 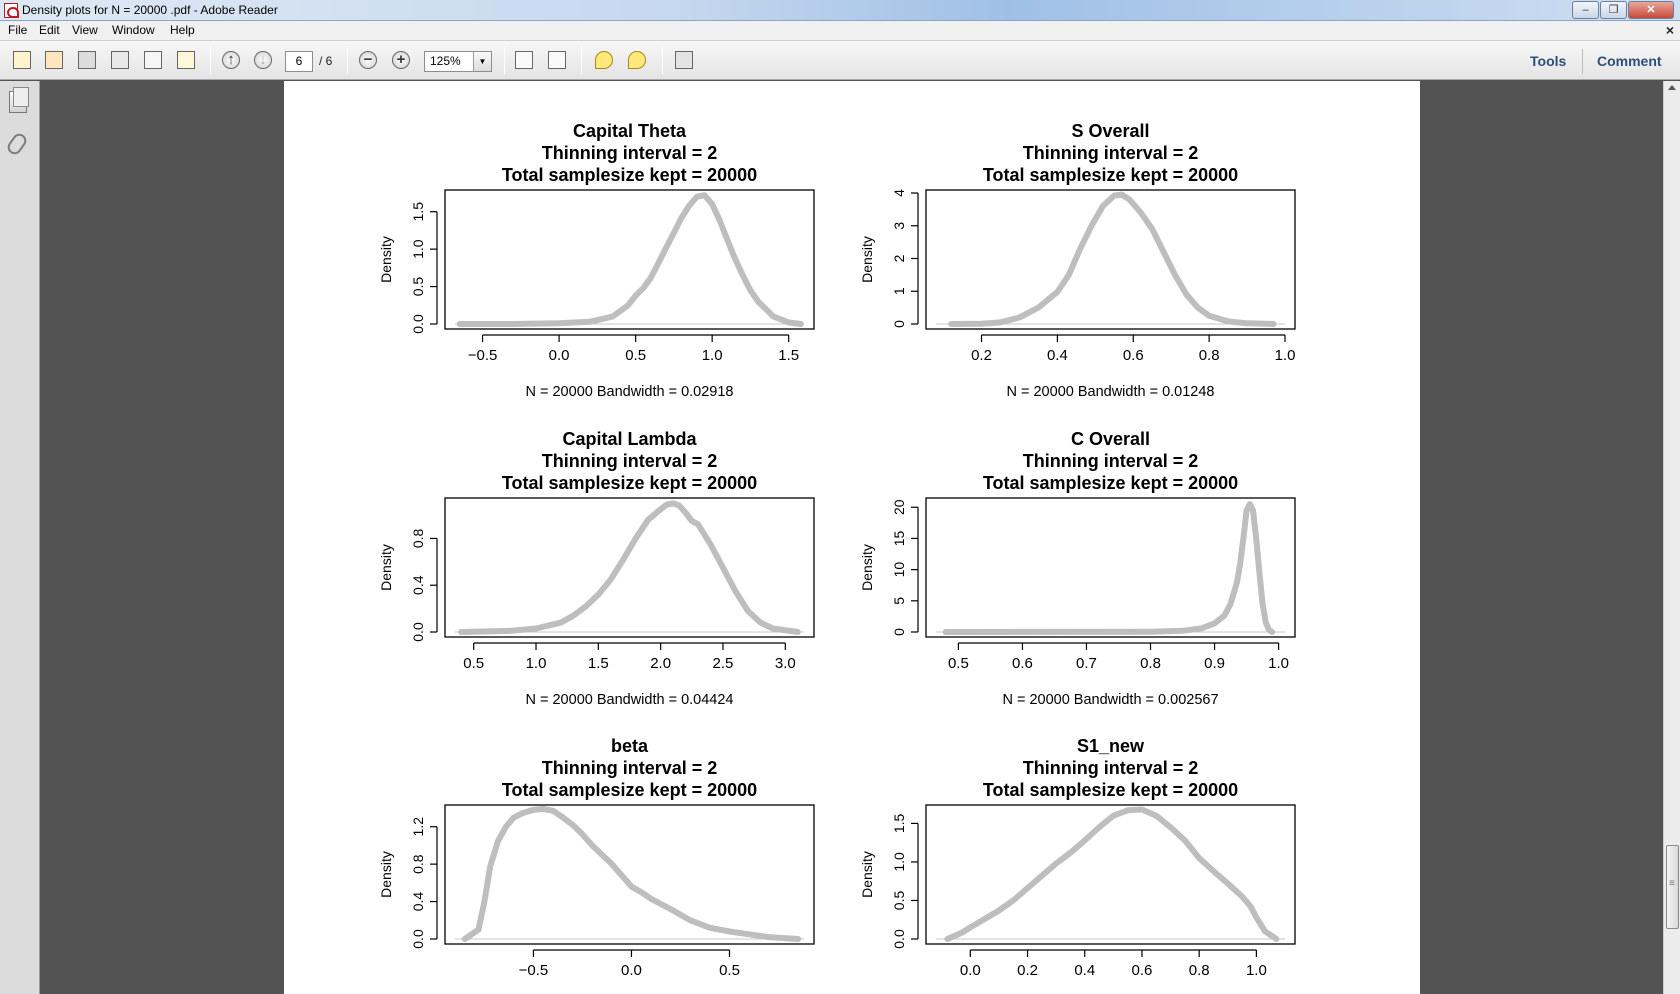 I want to click on scrollbar-thumb, so click(x=1672, y=887).